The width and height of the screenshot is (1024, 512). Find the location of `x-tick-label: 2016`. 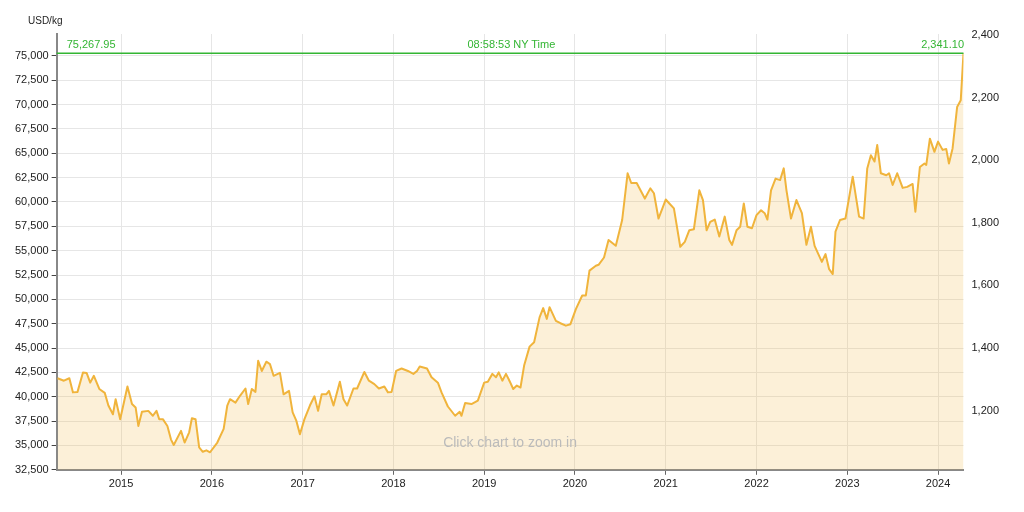

x-tick-label: 2016 is located at coordinates (212, 483).